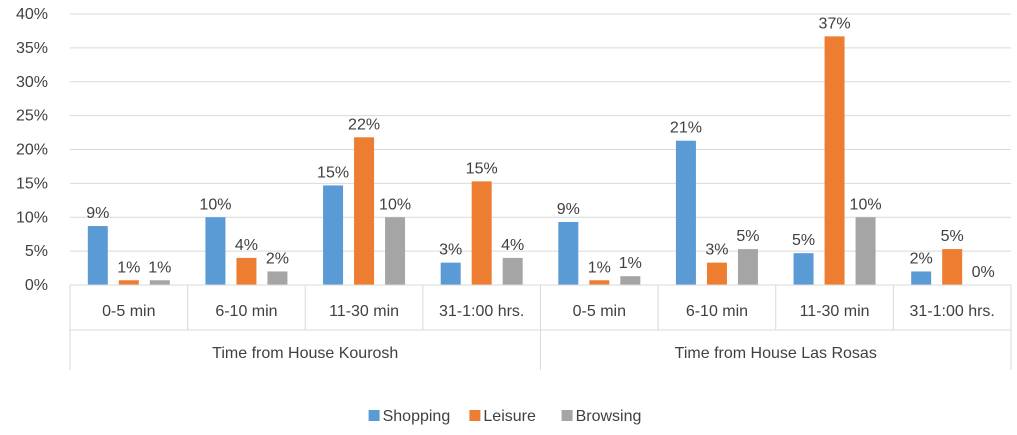  Describe the element at coordinates (32, 82) in the screenshot. I see `y-tick-label: 30%` at that location.